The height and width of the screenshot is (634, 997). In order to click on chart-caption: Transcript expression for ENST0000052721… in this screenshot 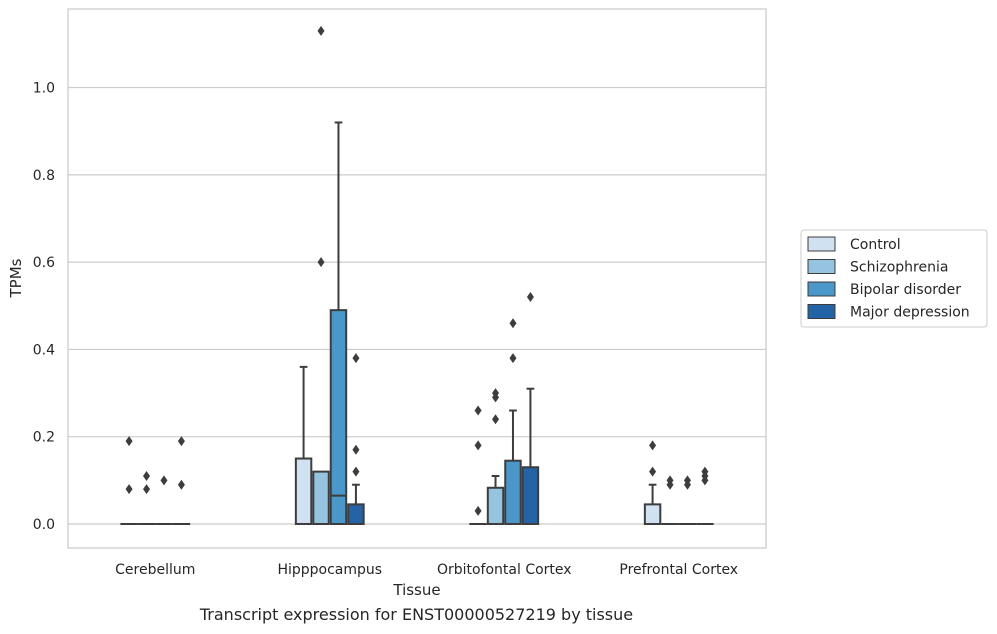, I will do `click(416, 614)`.